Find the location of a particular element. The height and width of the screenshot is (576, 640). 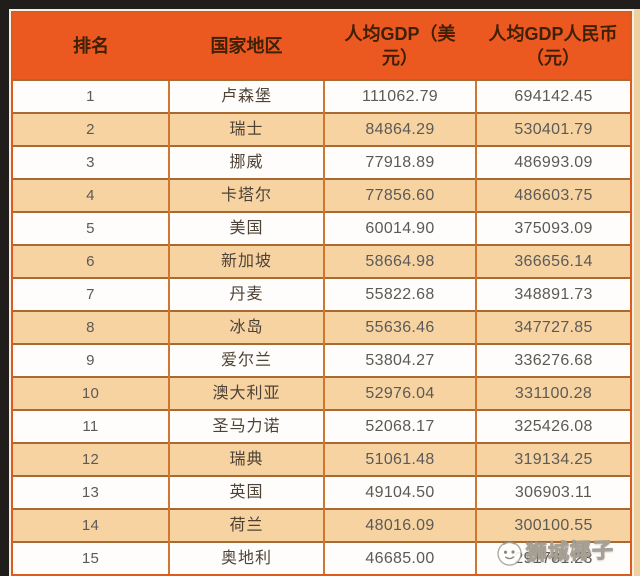

gdp-rmb-cell: 325426.08 is located at coordinates (552, 426).